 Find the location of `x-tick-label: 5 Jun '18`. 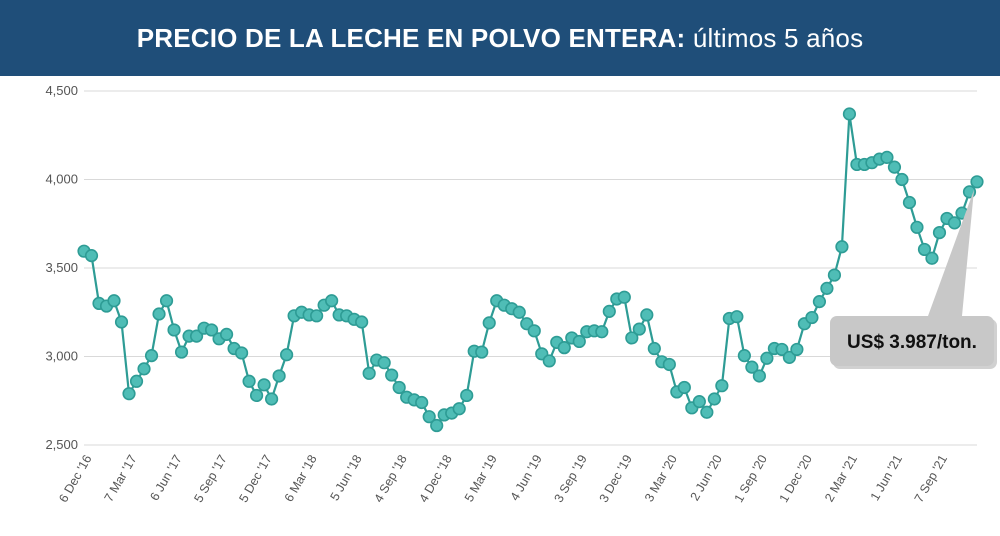

x-tick-label: 5 Jun '18 is located at coordinates (345, 477).